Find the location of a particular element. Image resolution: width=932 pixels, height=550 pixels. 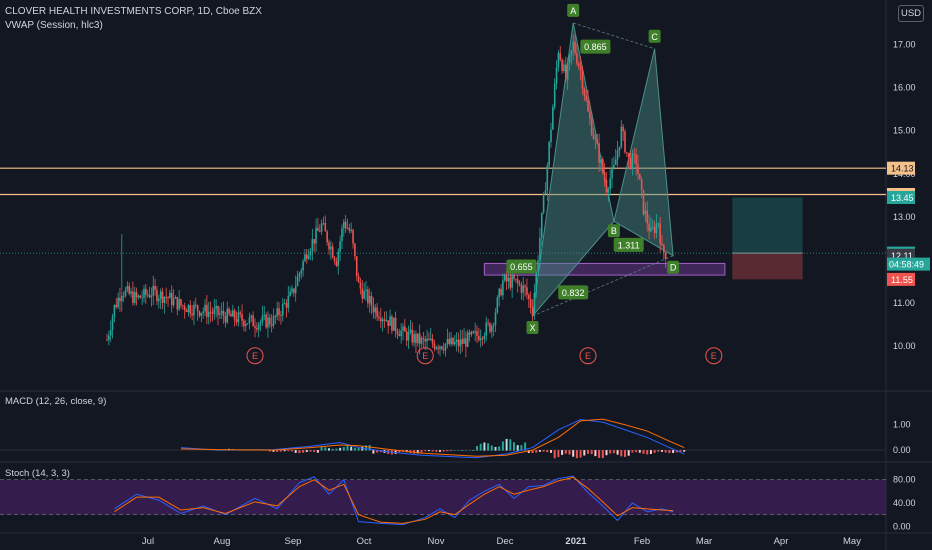

earnings-marker-circle is located at coordinates (255, 356).